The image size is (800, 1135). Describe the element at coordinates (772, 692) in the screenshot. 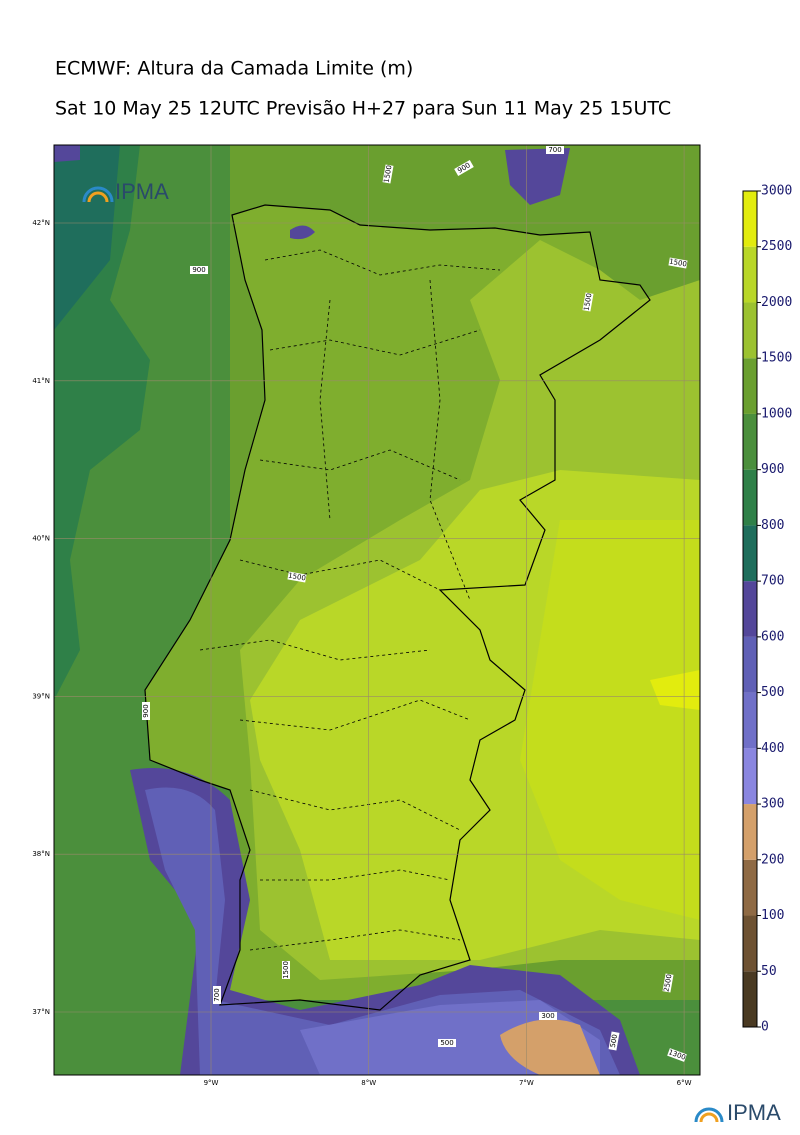

I see `colorbar-label: 500` at that location.